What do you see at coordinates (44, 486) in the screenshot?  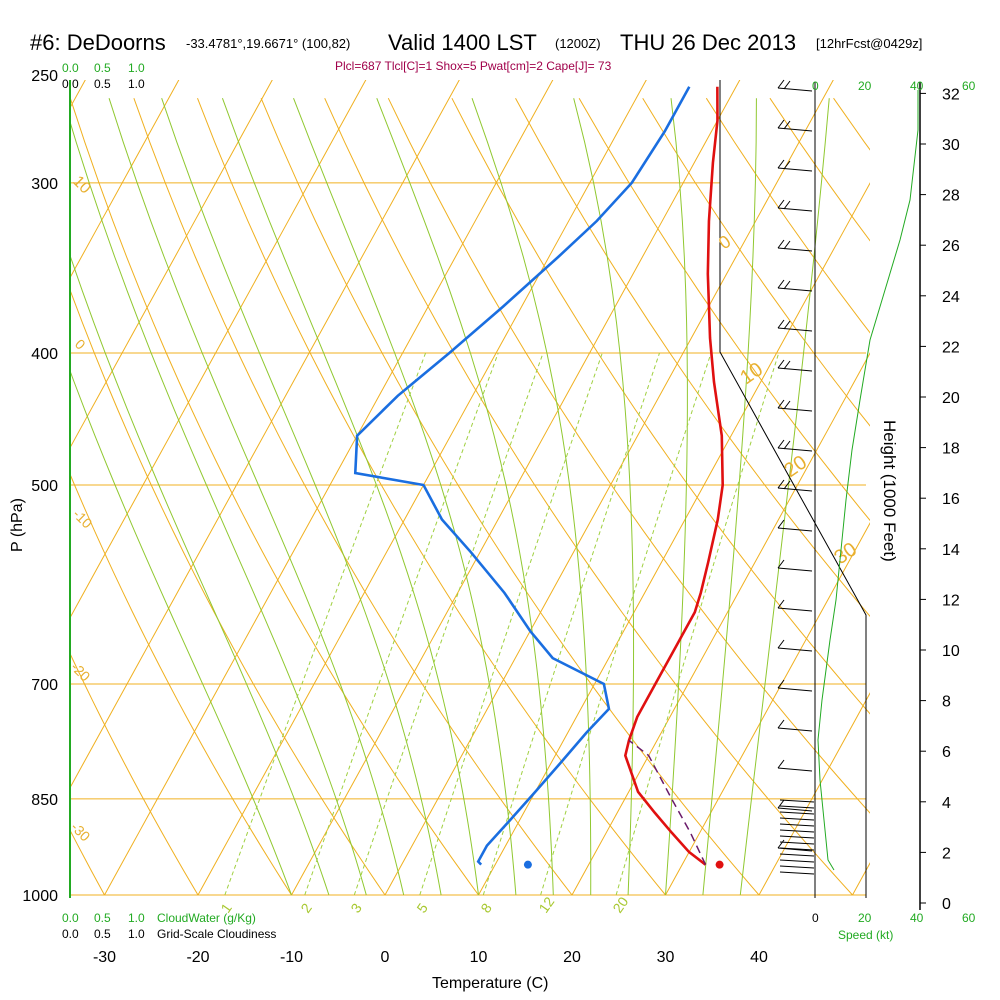 I see `pressure-tick-label: 500` at bounding box center [44, 486].